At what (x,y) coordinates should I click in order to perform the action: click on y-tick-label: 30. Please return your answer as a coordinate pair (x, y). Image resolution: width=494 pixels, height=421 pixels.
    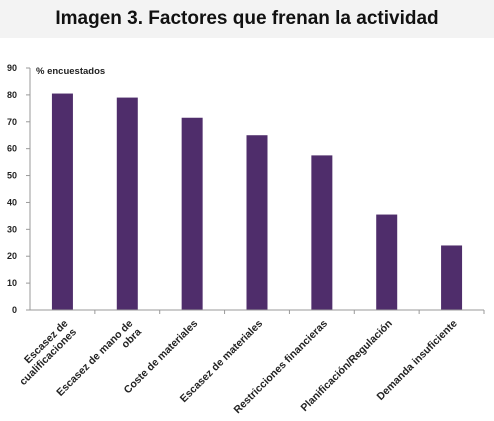
    Looking at the image, I should click on (12, 229).